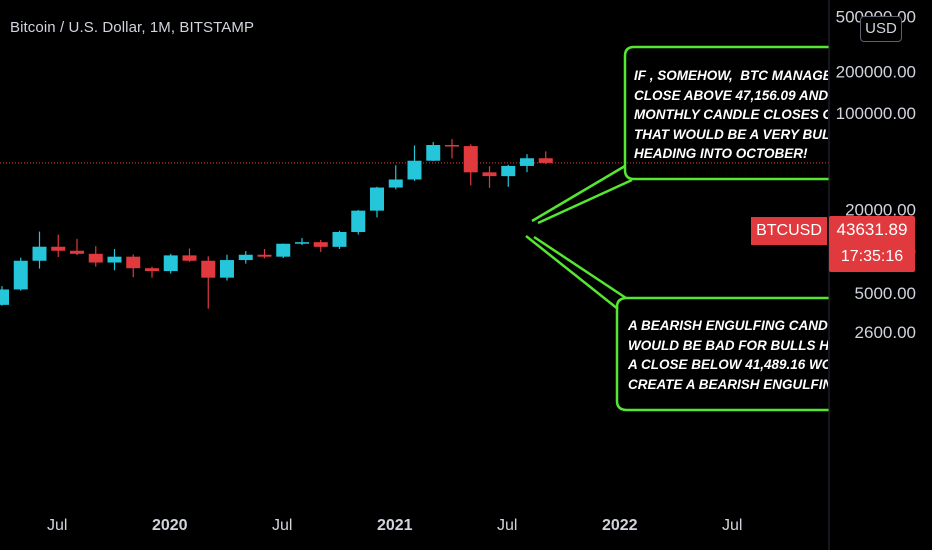  What do you see at coordinates (721, 153) in the screenshot?
I see `annotation-line: HEADING INTO OCTOBER!` at bounding box center [721, 153].